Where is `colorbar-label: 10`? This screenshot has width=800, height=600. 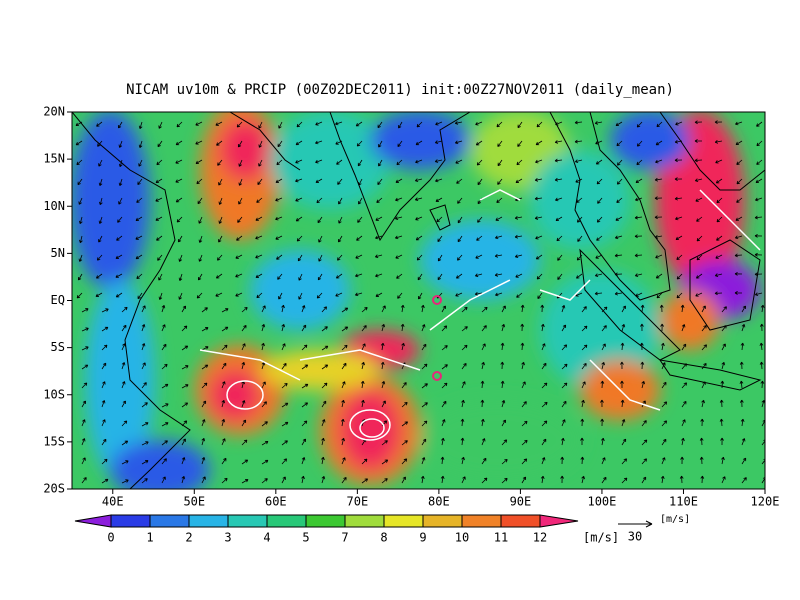
colorbar-label: 10 is located at coordinates (462, 538).